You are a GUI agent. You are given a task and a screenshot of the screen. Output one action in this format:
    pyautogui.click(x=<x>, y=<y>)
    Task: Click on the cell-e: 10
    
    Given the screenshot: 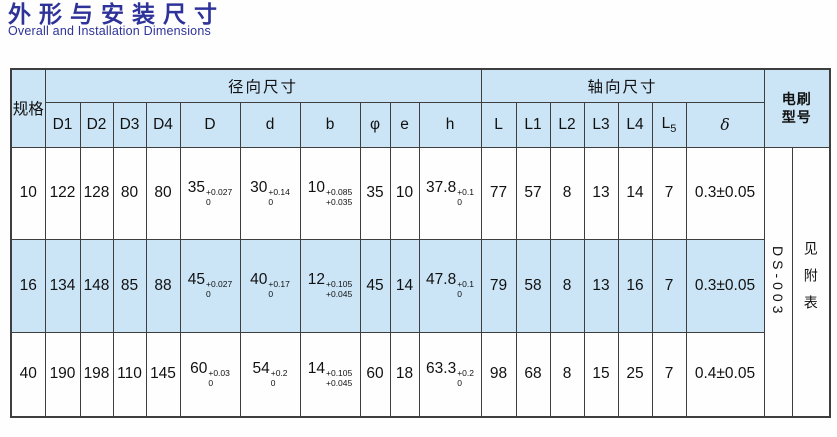 What is the action you would take?
    pyautogui.click(x=404, y=193)
    